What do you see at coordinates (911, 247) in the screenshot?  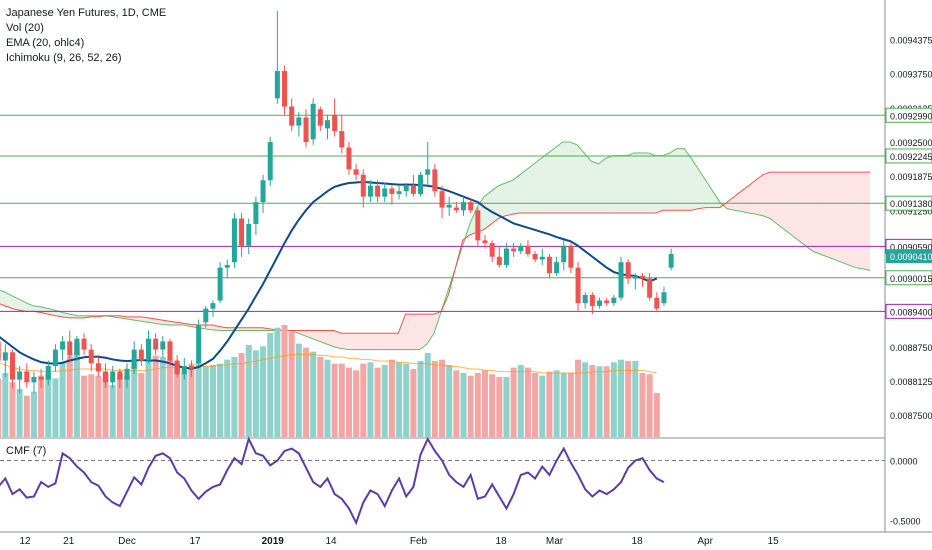 I see `level-tag-label: 0.0090590` at bounding box center [911, 247].